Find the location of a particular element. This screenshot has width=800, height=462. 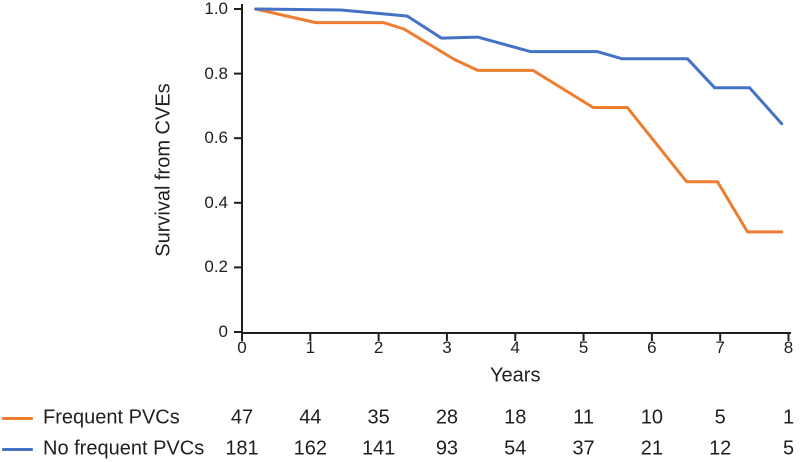

y-tick-label: 0.8 is located at coordinates (216, 73).